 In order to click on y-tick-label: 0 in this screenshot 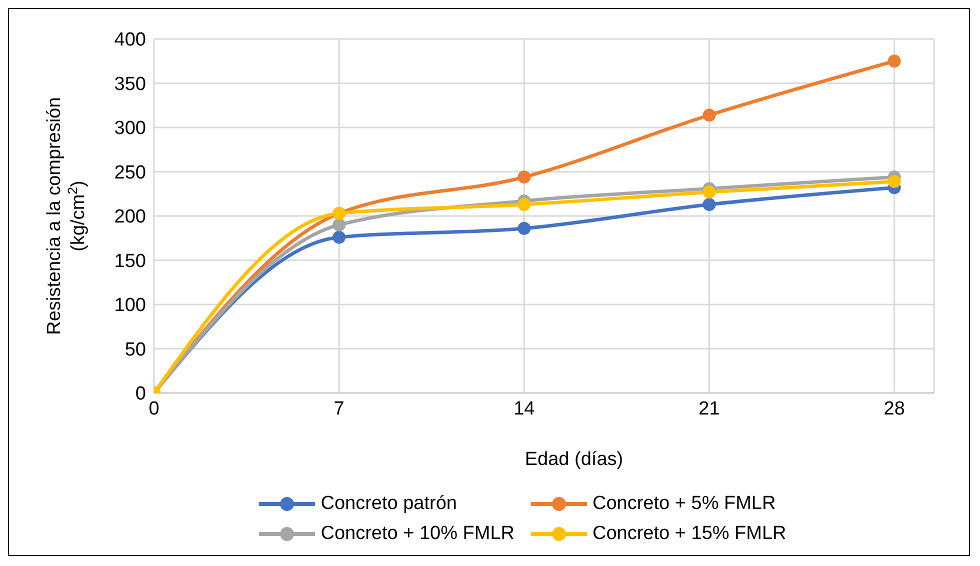, I will do `click(140, 394)`.